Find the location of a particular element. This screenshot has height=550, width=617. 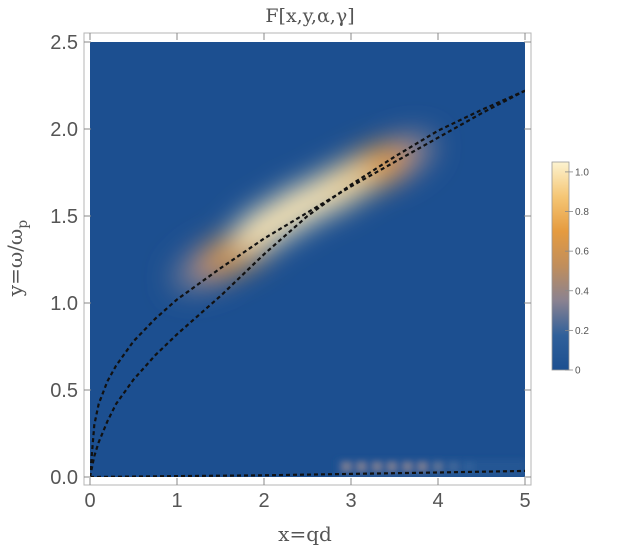

colorbar-tick-label: 0.2 is located at coordinates (582, 331).